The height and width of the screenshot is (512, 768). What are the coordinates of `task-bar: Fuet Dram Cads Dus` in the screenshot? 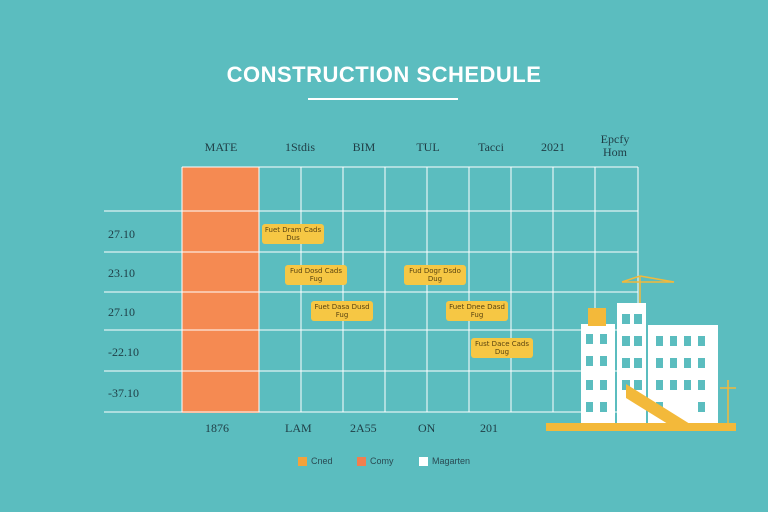 It's located at (293, 234).